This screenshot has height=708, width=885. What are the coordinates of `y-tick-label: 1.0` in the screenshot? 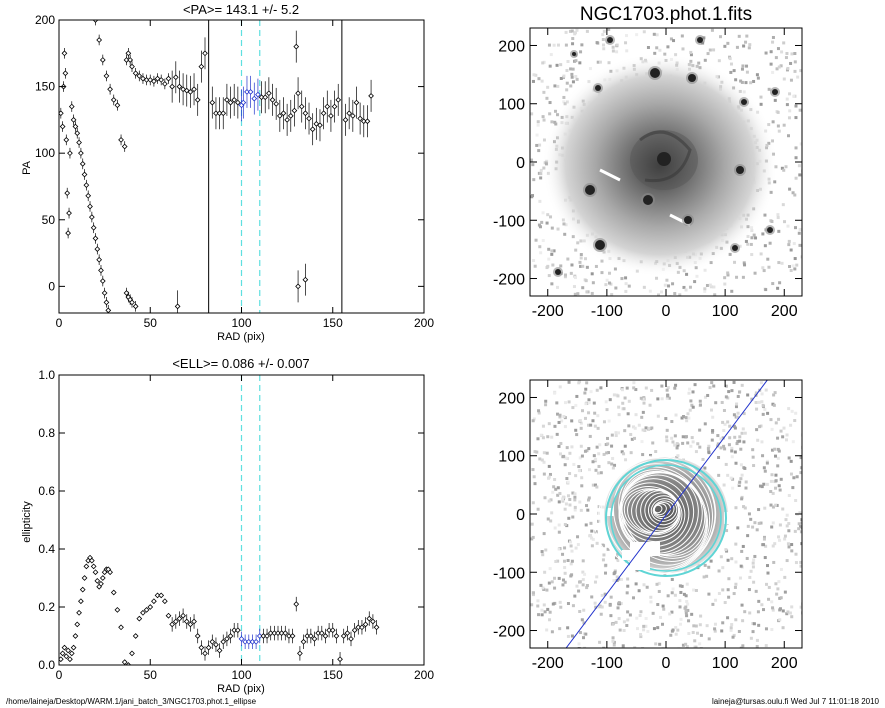 It's located at (46, 375).